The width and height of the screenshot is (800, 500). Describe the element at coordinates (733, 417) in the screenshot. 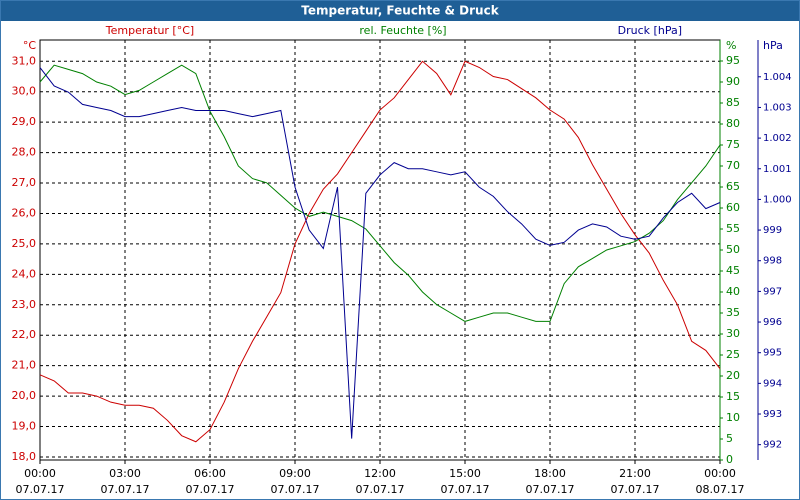

I see `y2-tick-label: 10` at that location.